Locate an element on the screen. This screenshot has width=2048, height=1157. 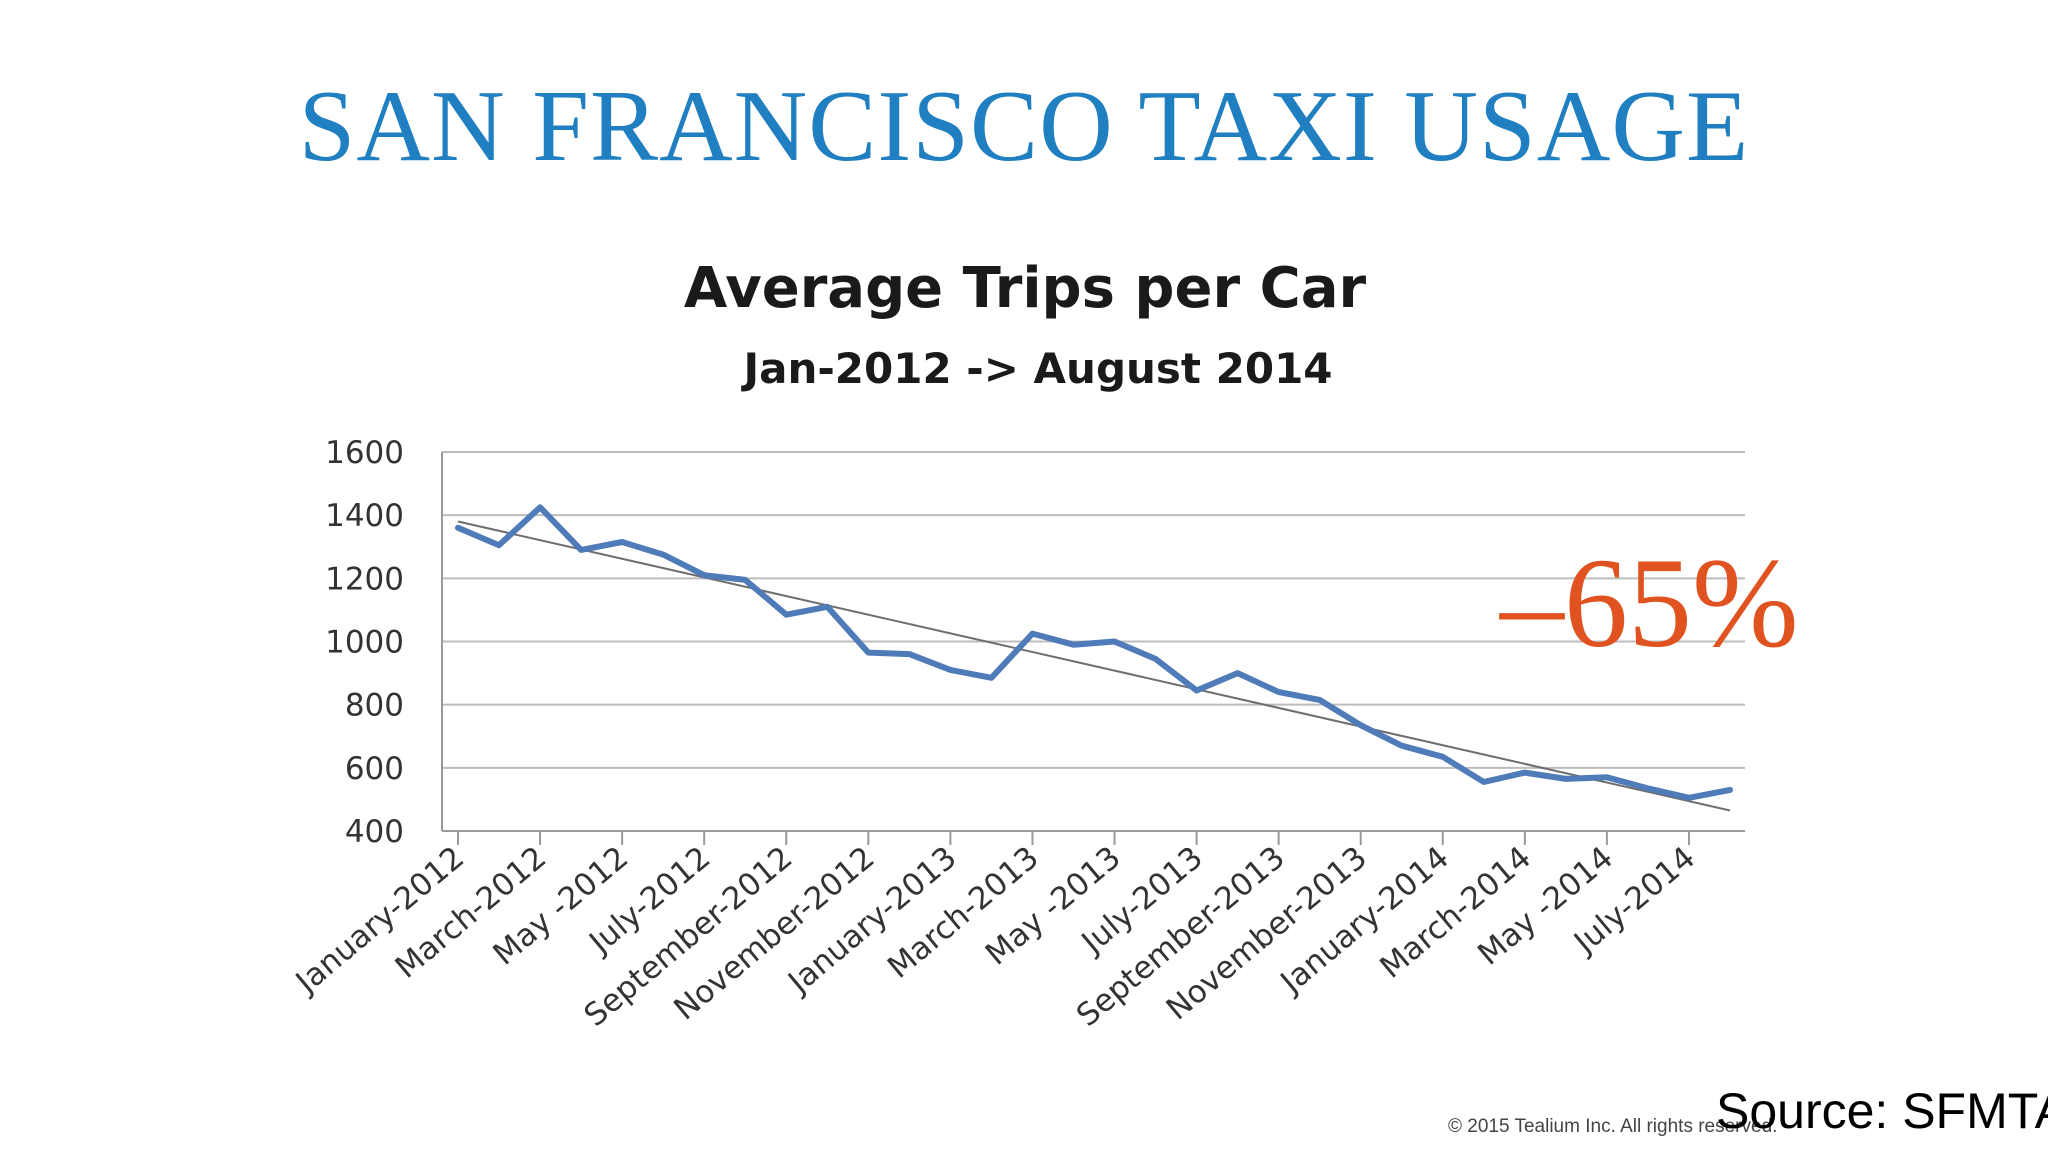
slide-title: SAN FRANCISCO TAXI USAGE is located at coordinates (1024, 126).